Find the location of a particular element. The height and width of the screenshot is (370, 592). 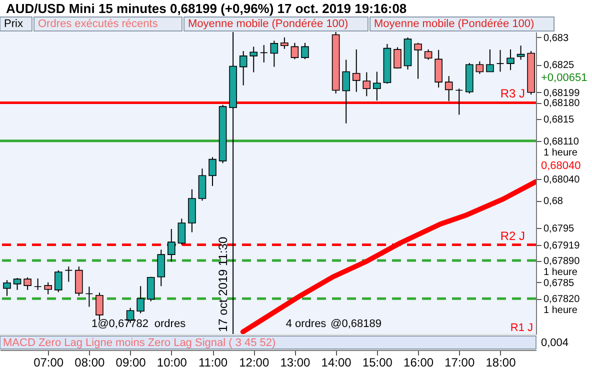

x-tick-label: 11:00 is located at coordinates (213, 363).